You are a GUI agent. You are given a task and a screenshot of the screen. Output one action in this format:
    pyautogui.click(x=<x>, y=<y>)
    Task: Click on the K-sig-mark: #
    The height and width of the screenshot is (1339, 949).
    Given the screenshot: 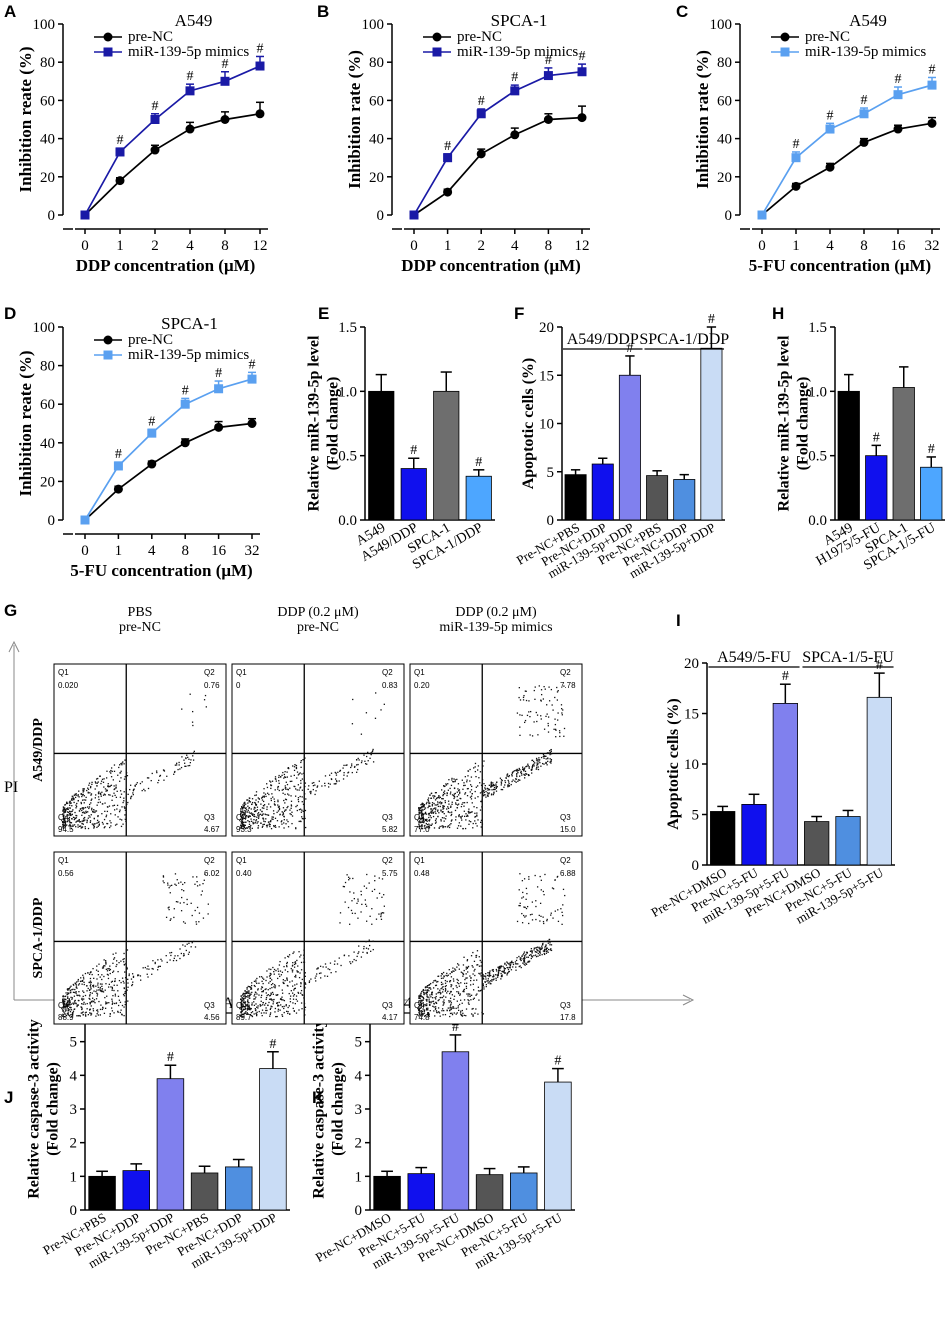 What is the action you would take?
    pyautogui.click(x=455, y=1027)
    